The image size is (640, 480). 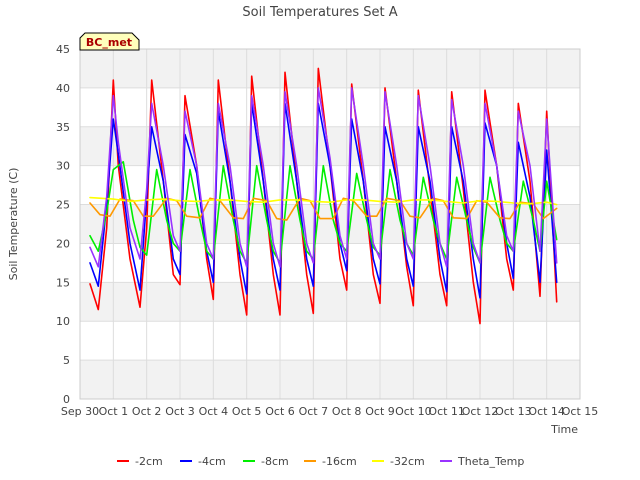 I want to click on chart-title: Soil Temperatures Set A, so click(x=319, y=12).